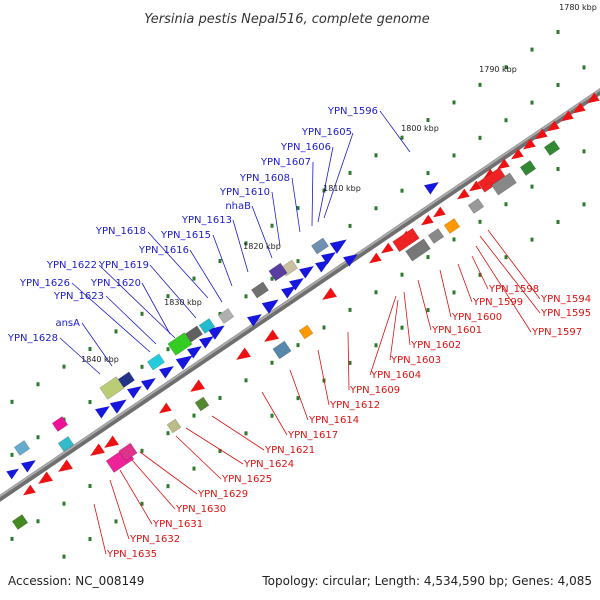  What do you see at coordinates (374, 390) in the screenshot?
I see `gene-label-ypn-1609: YPN_1609` at bounding box center [374, 390].